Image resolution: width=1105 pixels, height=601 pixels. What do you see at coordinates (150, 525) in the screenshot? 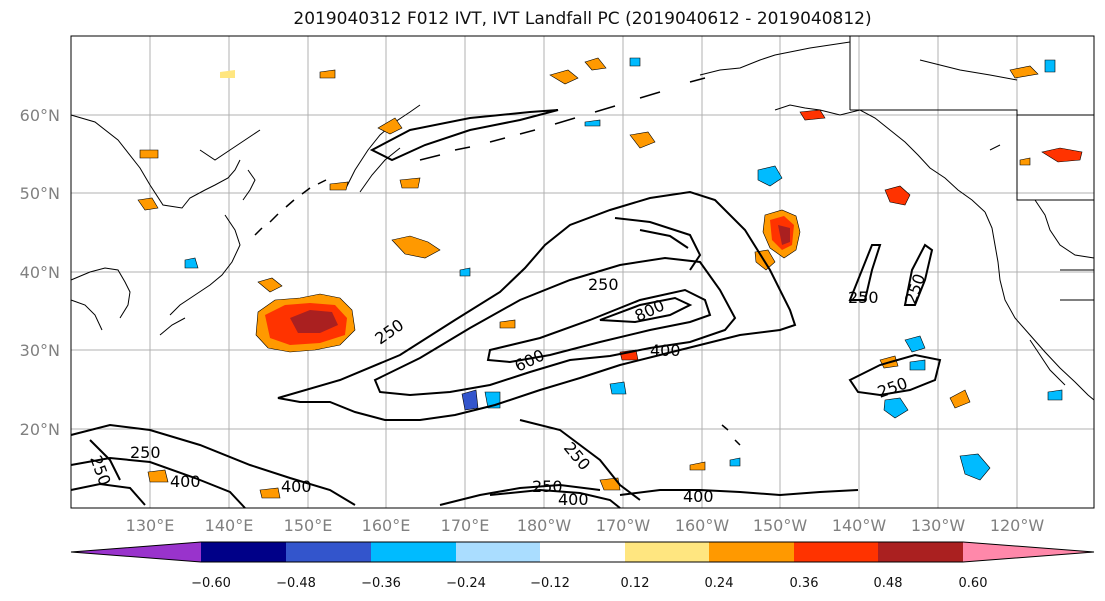
I see `lon-label: 130°E` at bounding box center [150, 525].